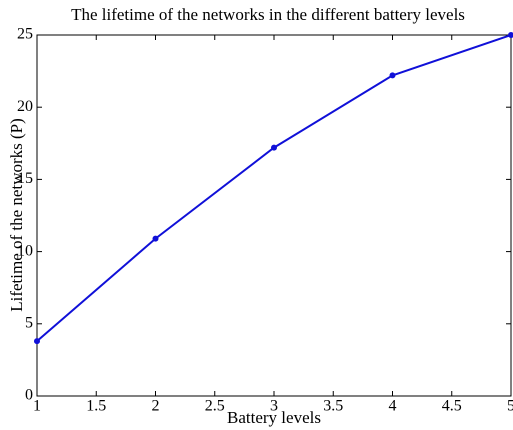 This screenshot has width=513, height=430. Describe the element at coordinates (37, 406) in the screenshot. I see `x-tick-label: 1` at that location.